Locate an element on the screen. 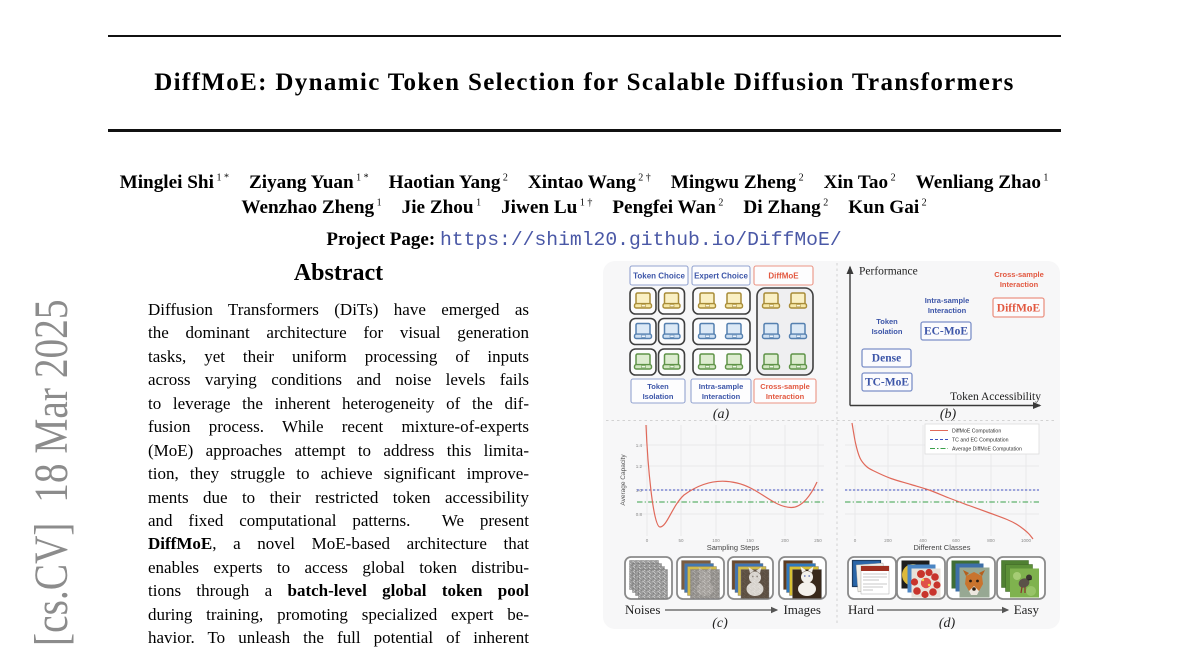 The height and width of the screenshot is (652, 1200). svg-text: Images is located at coordinates (802, 609).